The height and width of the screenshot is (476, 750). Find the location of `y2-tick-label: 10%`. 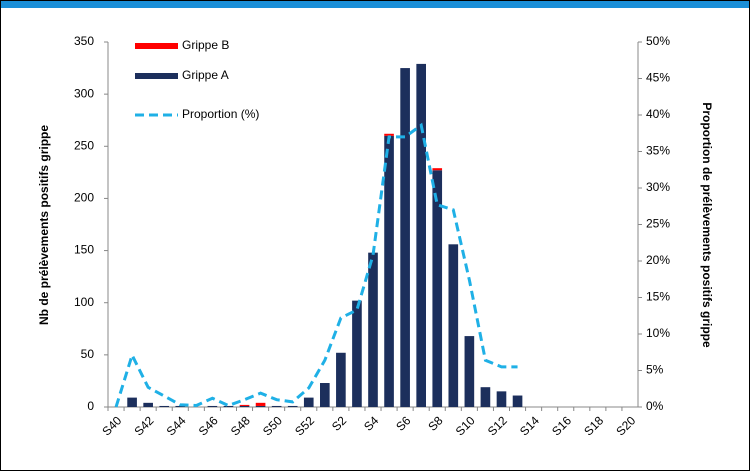

y2-tick-label: 10% is located at coordinates (658, 333).